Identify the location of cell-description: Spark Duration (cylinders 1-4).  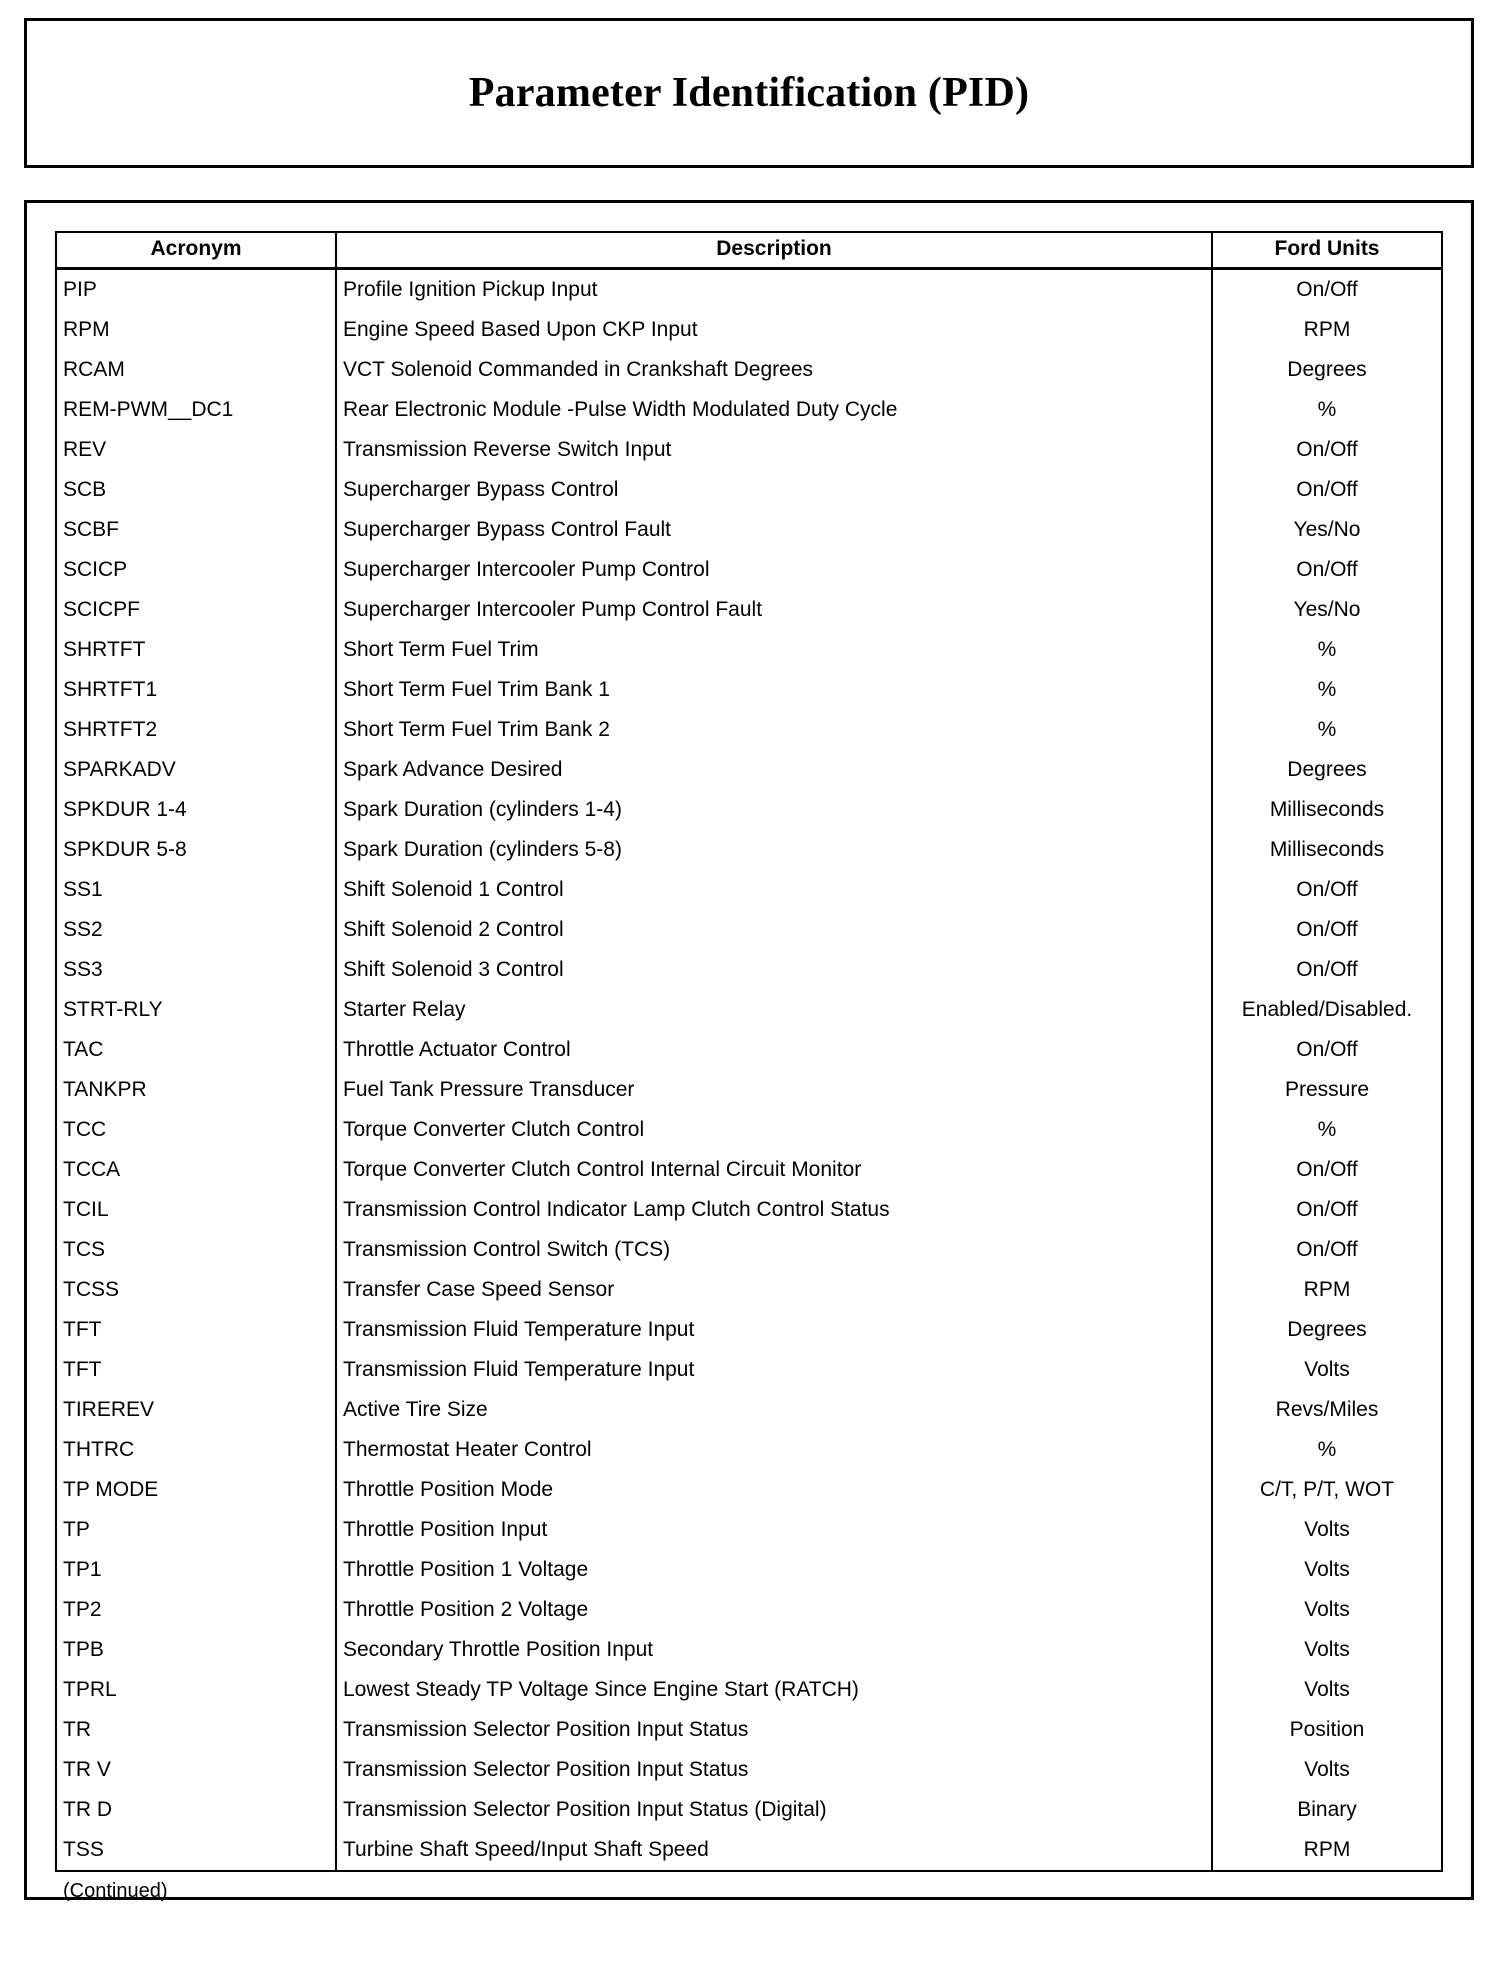
(774, 810).